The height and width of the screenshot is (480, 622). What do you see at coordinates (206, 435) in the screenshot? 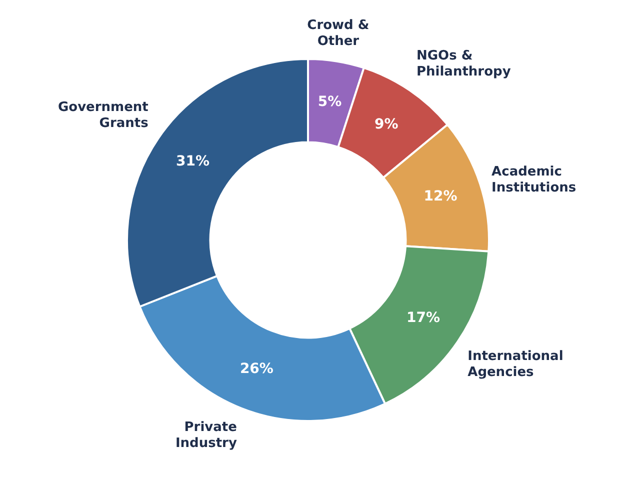
I see `slice-label: Private Industry` at bounding box center [206, 435].